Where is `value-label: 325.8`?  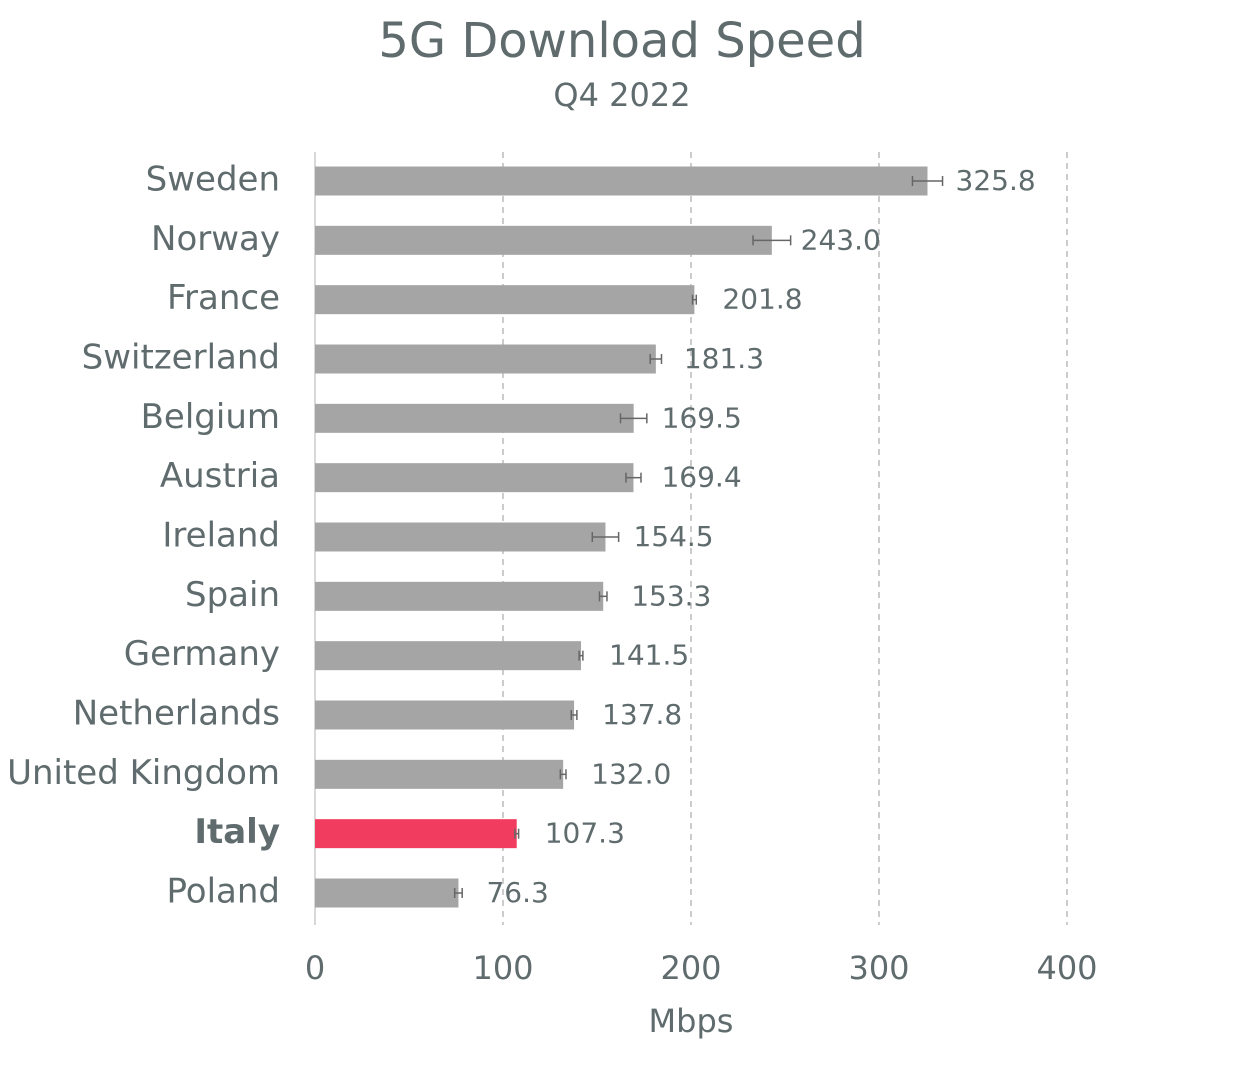 value-label: 325.8 is located at coordinates (996, 180).